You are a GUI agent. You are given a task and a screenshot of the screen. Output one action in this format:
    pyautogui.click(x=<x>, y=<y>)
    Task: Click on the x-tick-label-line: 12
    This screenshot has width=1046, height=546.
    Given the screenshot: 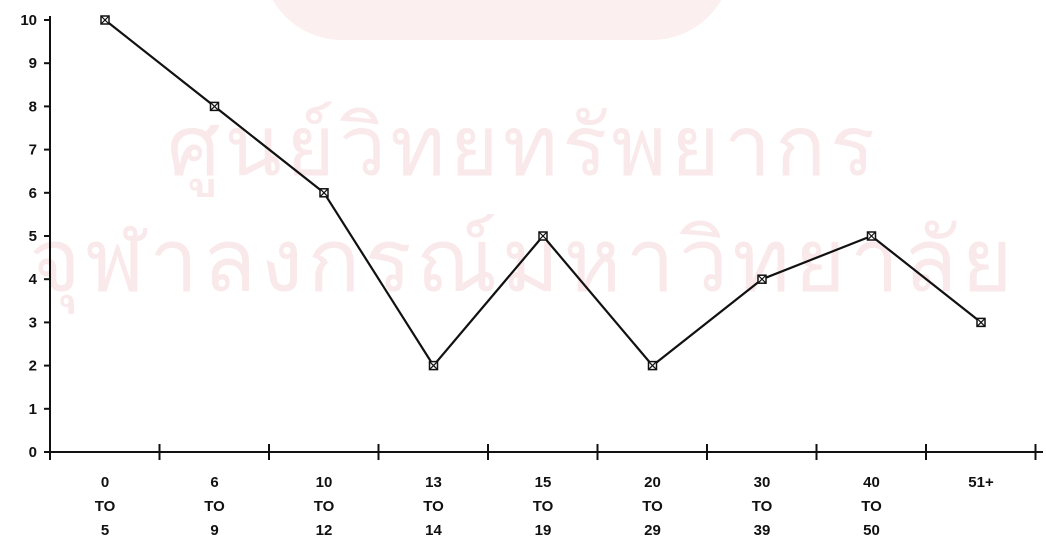 What is the action you would take?
    pyautogui.click(x=324, y=530)
    